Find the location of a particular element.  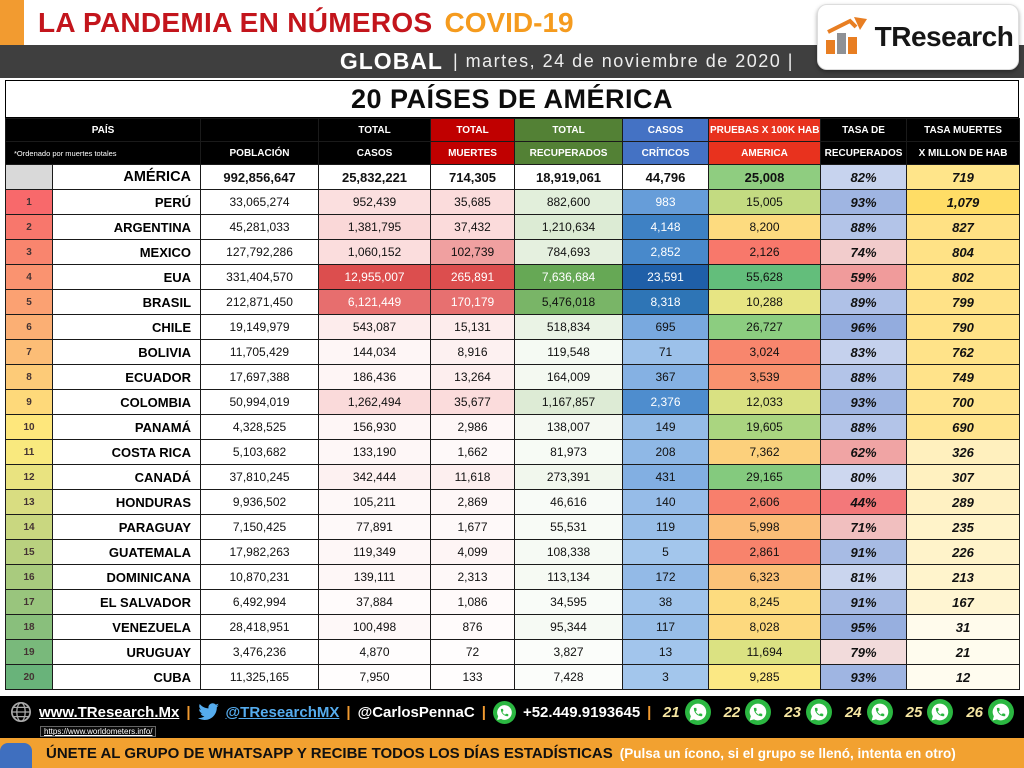

country-cell: ECUADOR is located at coordinates (126, 377).